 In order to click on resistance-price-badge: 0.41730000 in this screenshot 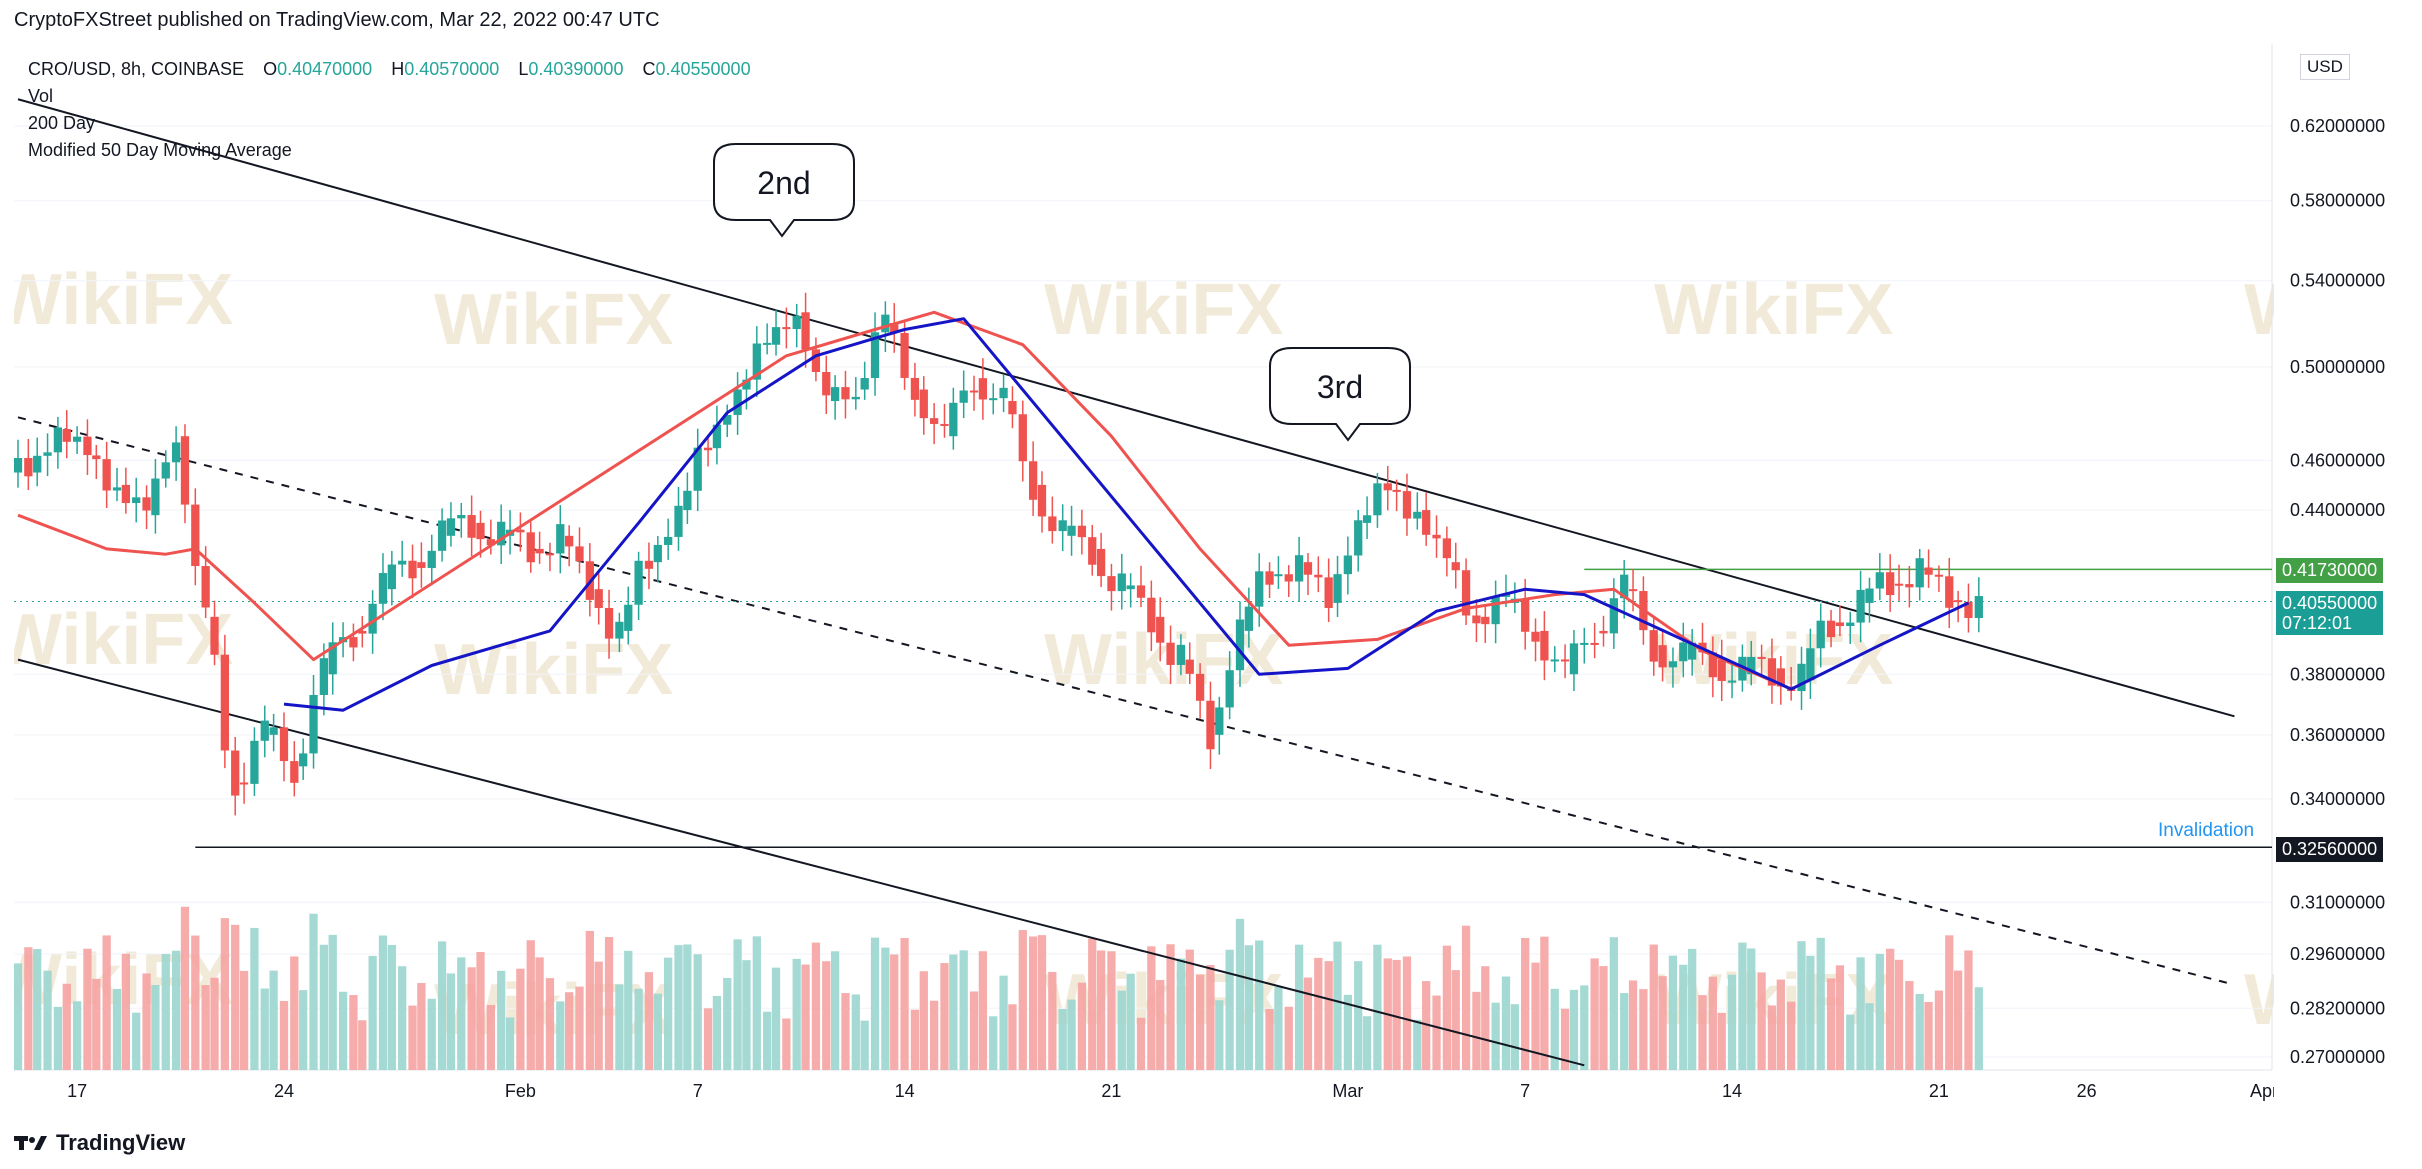, I will do `click(2330, 570)`.